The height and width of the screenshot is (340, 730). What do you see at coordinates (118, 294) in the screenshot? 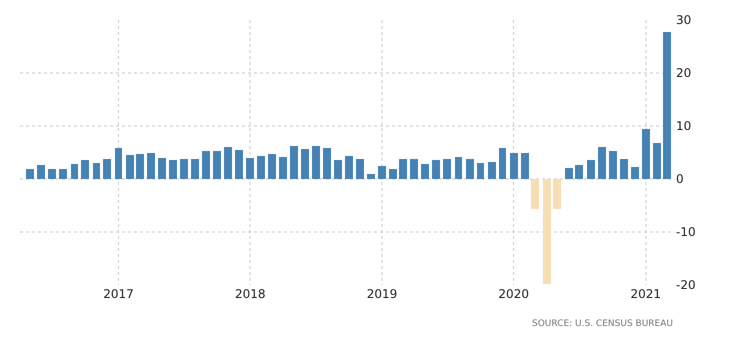
I see `x-tick-label: 2017` at bounding box center [118, 294].